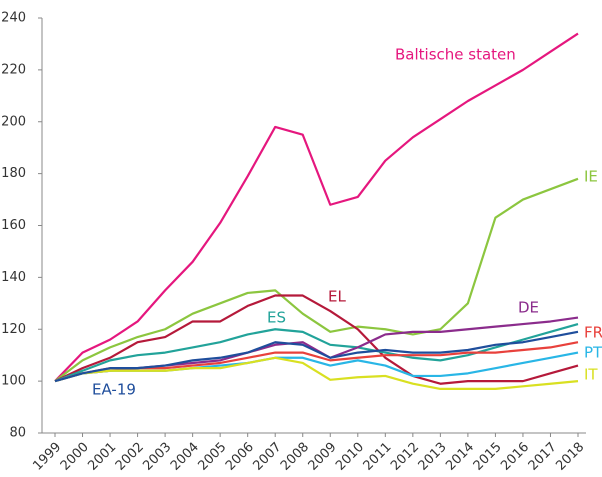 The width and height of the screenshot is (602, 477). I want to click on series-label: IE, so click(591, 177).